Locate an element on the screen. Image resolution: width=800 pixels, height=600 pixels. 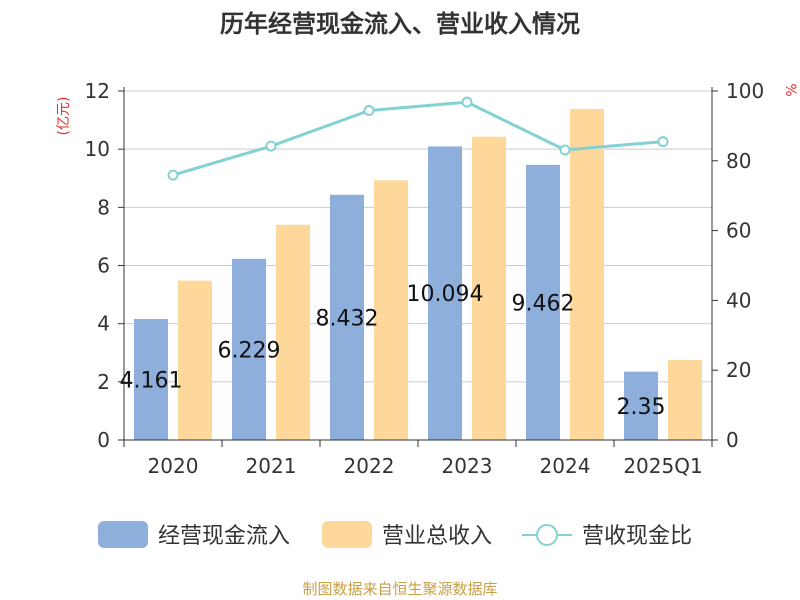
y-left-tick-label: 10 is located at coordinates (97, 149).